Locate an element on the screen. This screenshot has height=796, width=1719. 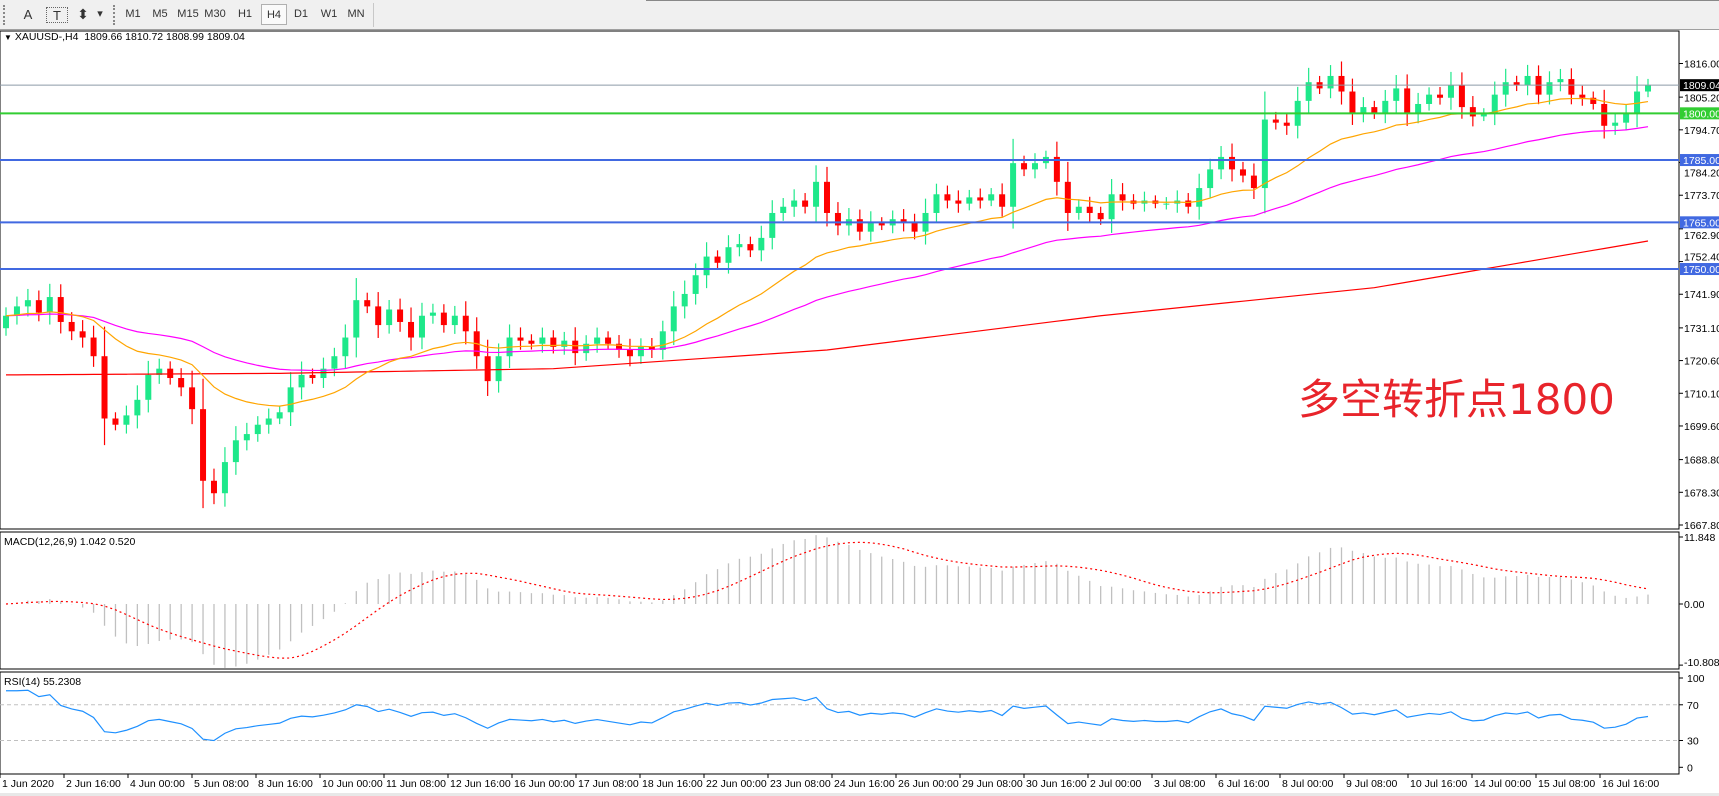
price-tick-label: 1678.30 is located at coordinates (1701, 493).